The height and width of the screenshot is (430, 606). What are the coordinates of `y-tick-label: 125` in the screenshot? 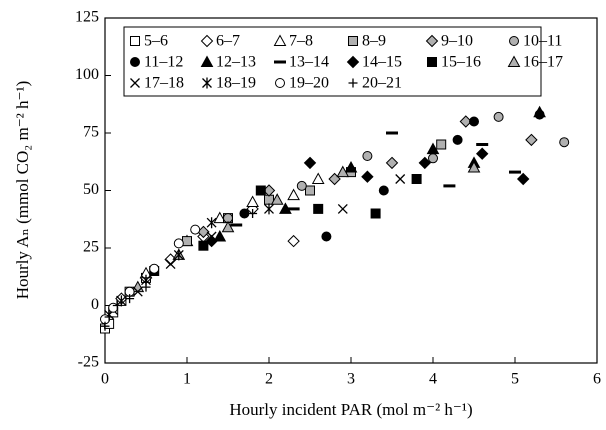 It's located at (87, 17).